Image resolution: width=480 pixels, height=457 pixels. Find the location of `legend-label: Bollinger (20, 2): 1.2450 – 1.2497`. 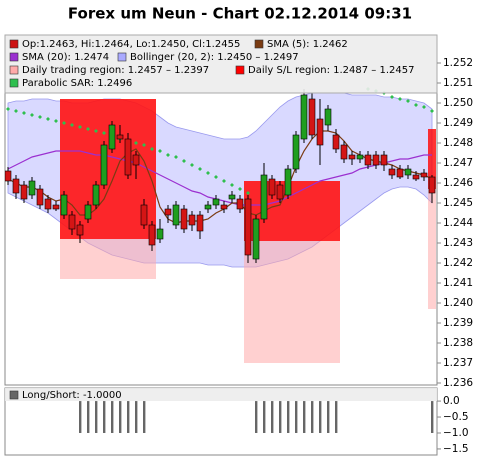

legend-label: Bollinger (20, 2): 1.2450 – 1.2497 is located at coordinates (214, 57).